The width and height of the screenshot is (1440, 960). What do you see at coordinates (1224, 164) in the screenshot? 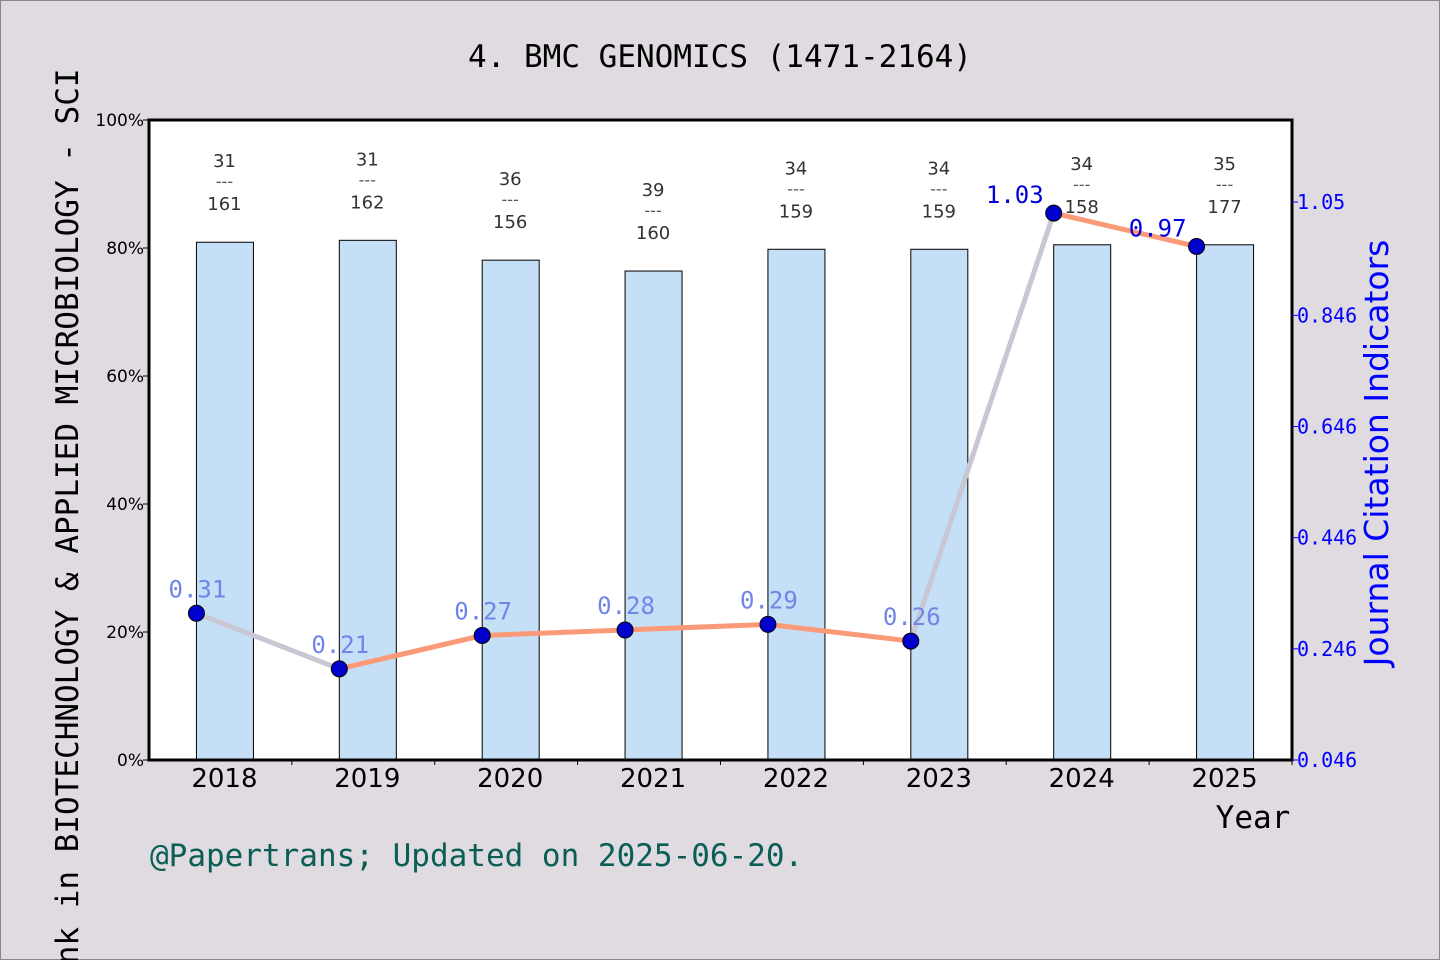
I see `bar-rank-label: 35` at bounding box center [1224, 164].